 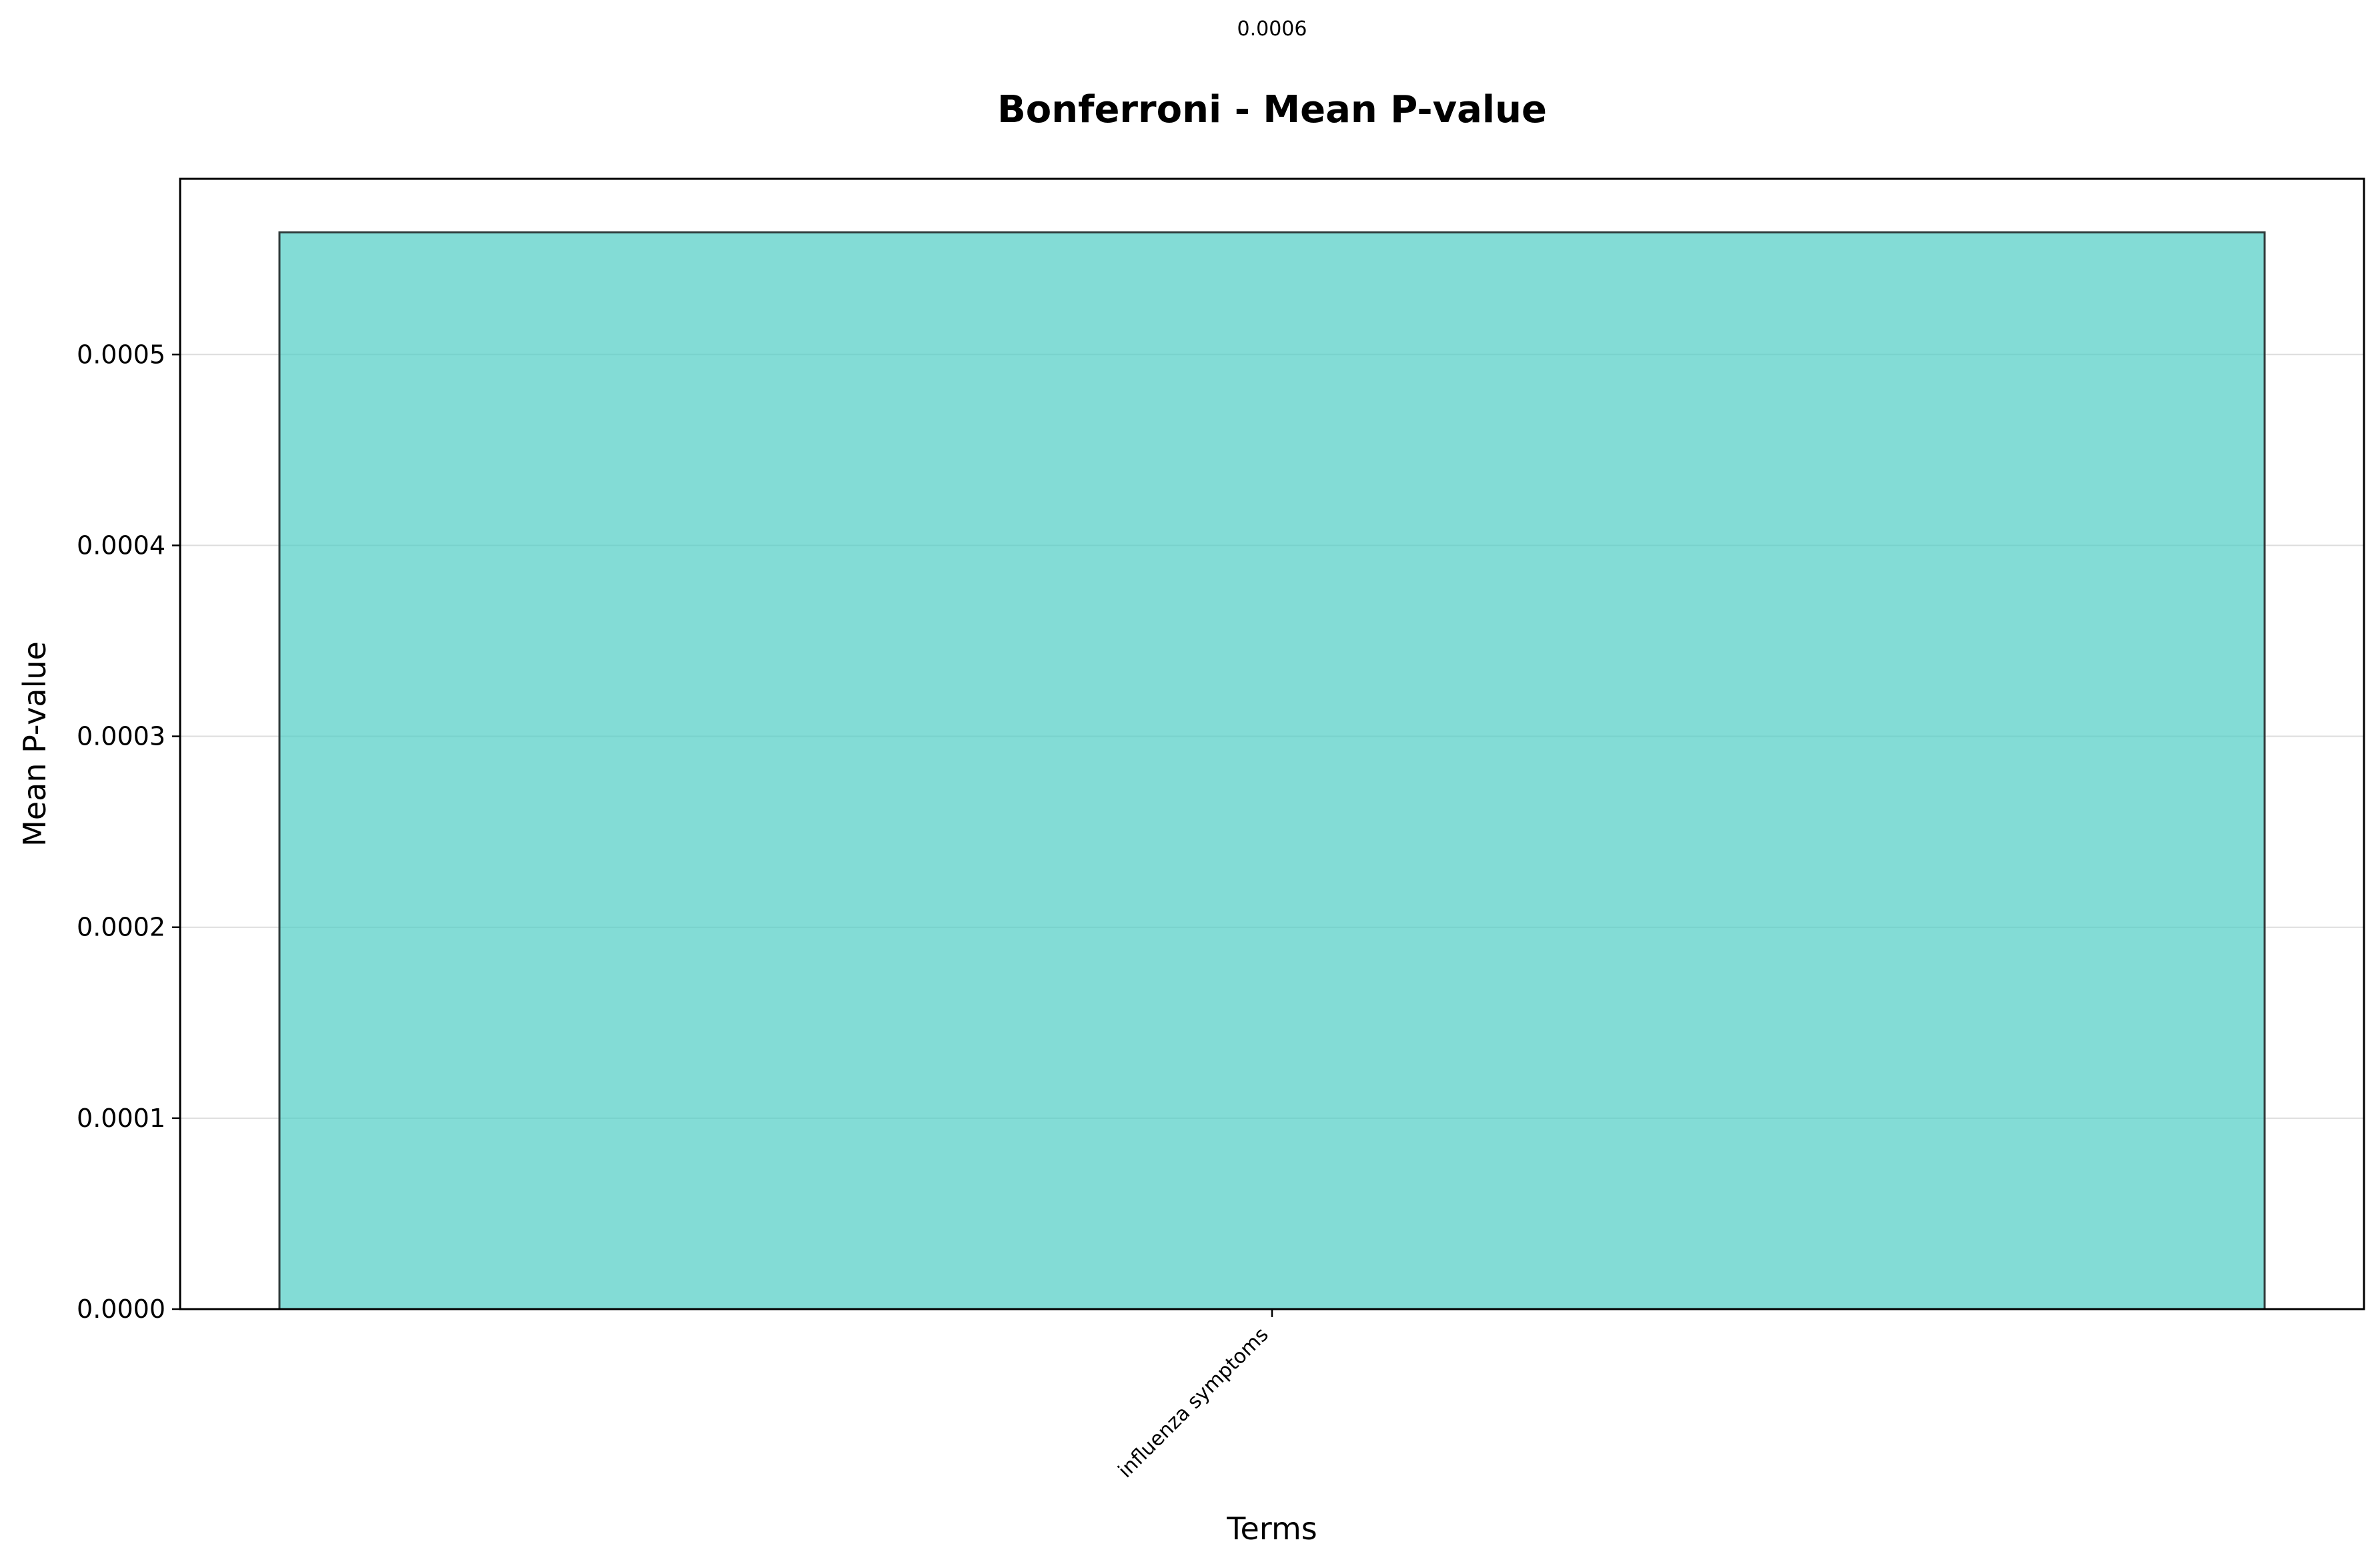 What do you see at coordinates (121, 737) in the screenshot?
I see `y-tick-label: 0.0003` at bounding box center [121, 737].